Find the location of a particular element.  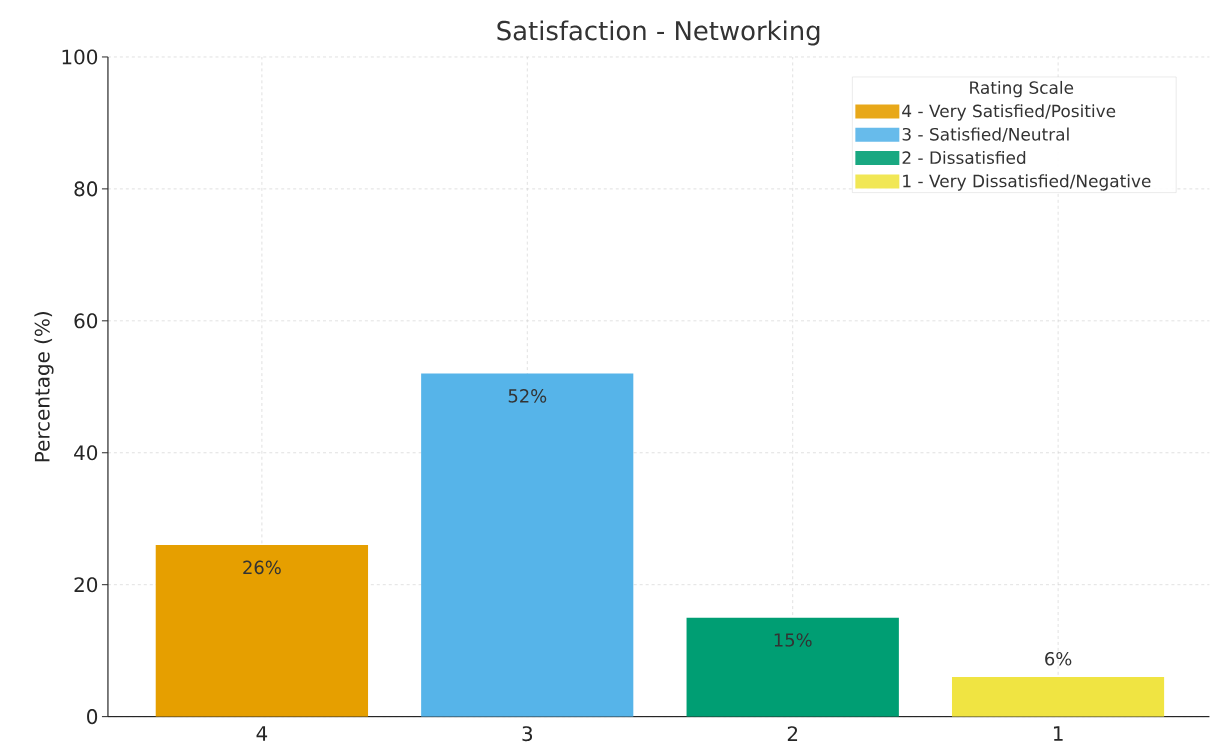

y-axis-title: Percentage (%) is located at coordinates (44, 387).